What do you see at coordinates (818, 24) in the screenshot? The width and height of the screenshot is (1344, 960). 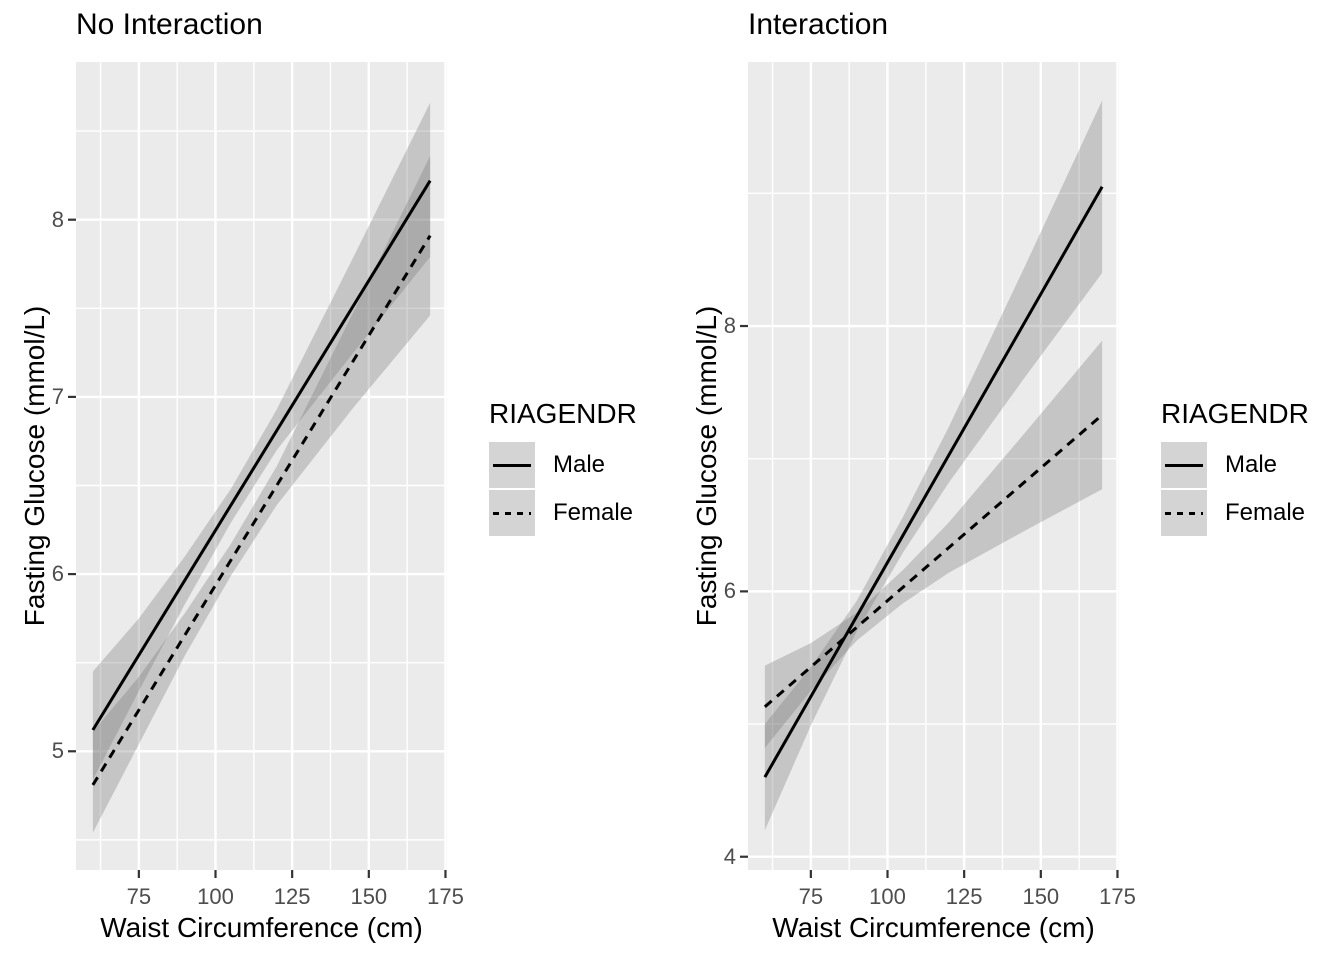 I see `plot-title: Interaction` at bounding box center [818, 24].